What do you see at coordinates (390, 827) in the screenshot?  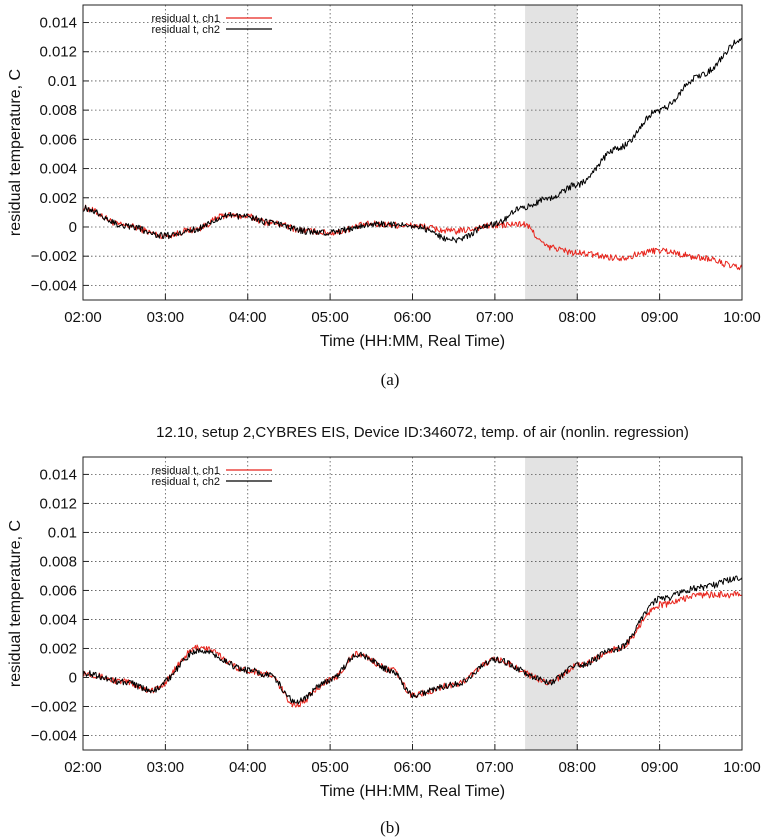 I see `subfigure-caption: (b)` at bounding box center [390, 827].